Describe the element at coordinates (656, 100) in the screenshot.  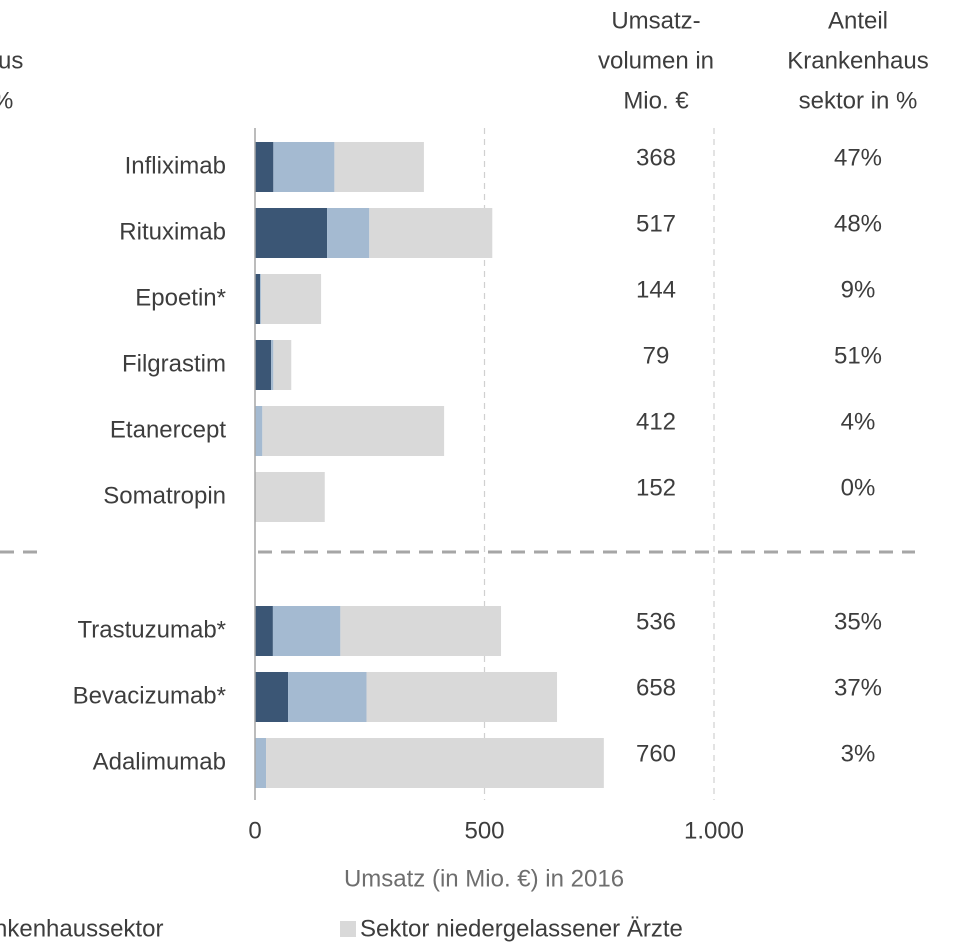
I see `column-header: Mio. €` at that location.